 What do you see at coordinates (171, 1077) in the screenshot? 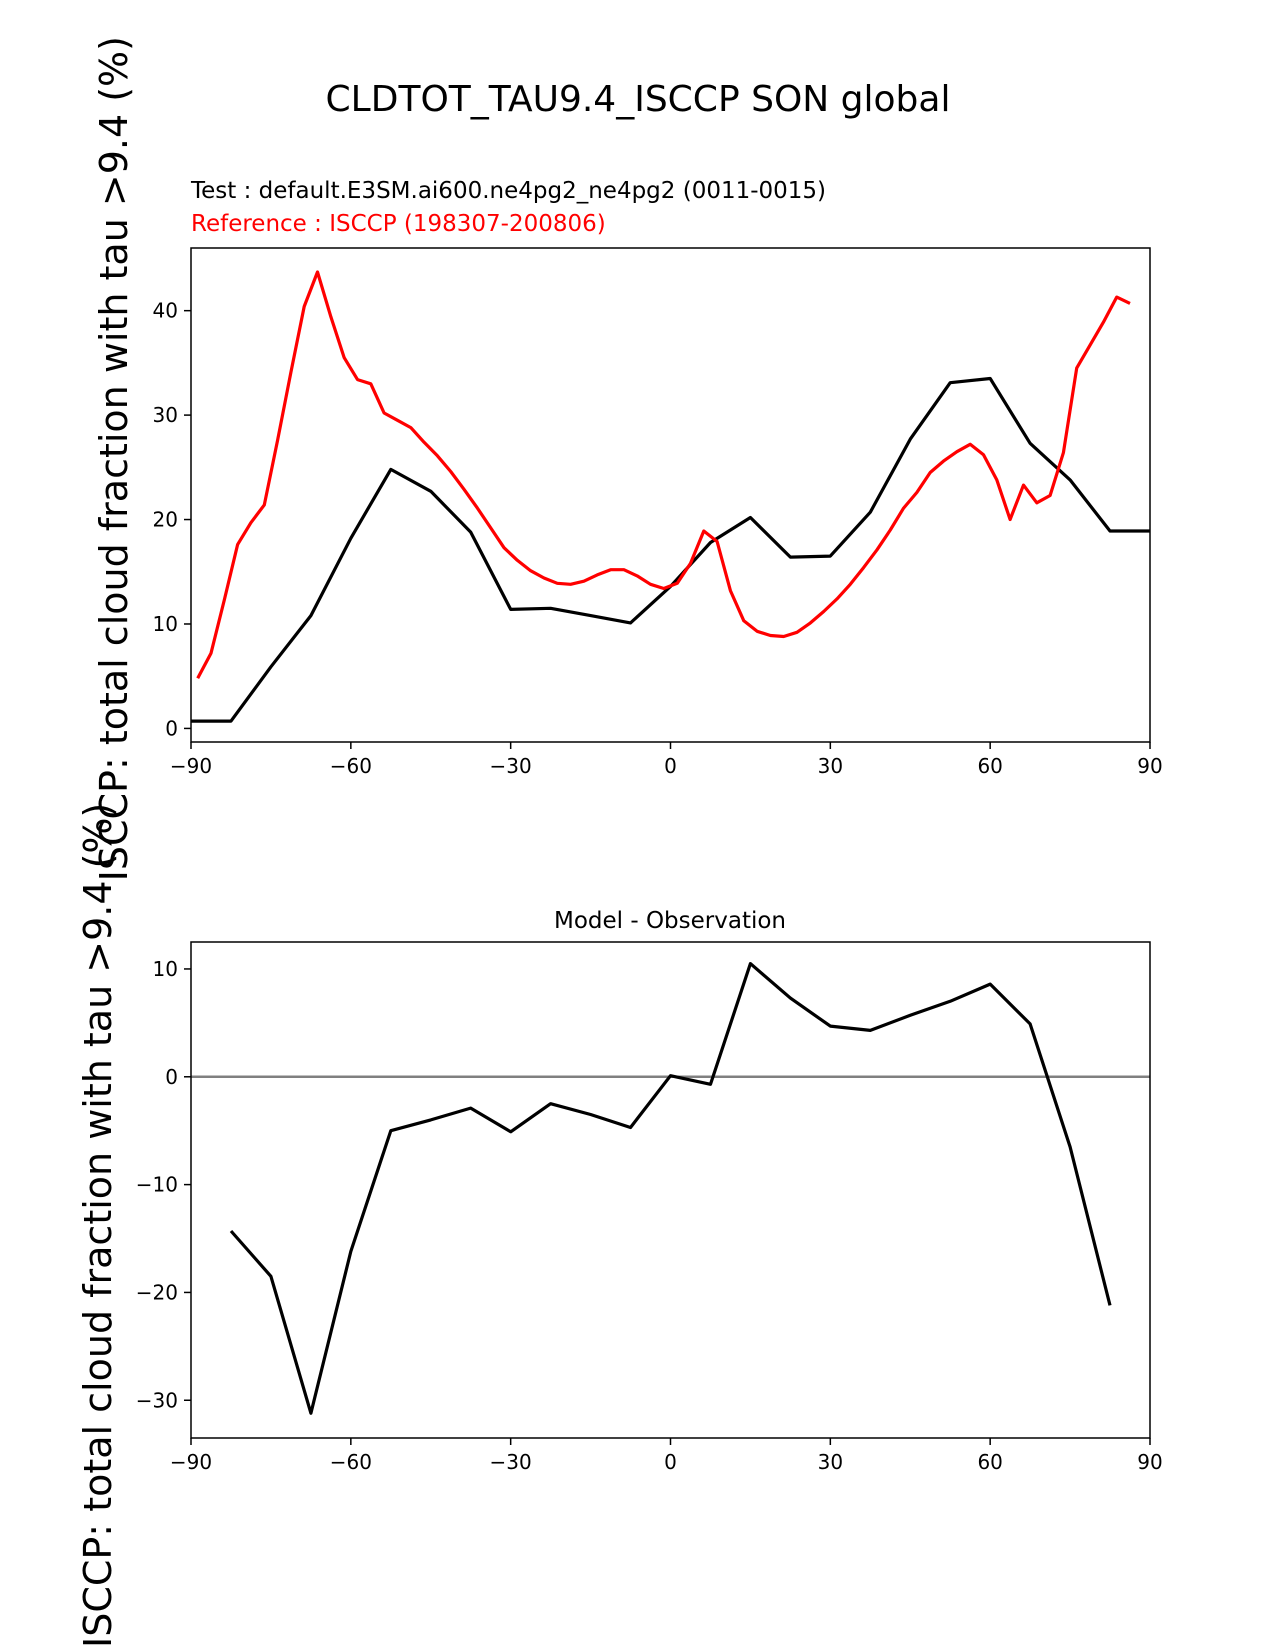
I see `bottom-y-tick-label: 0` at bounding box center [171, 1077].